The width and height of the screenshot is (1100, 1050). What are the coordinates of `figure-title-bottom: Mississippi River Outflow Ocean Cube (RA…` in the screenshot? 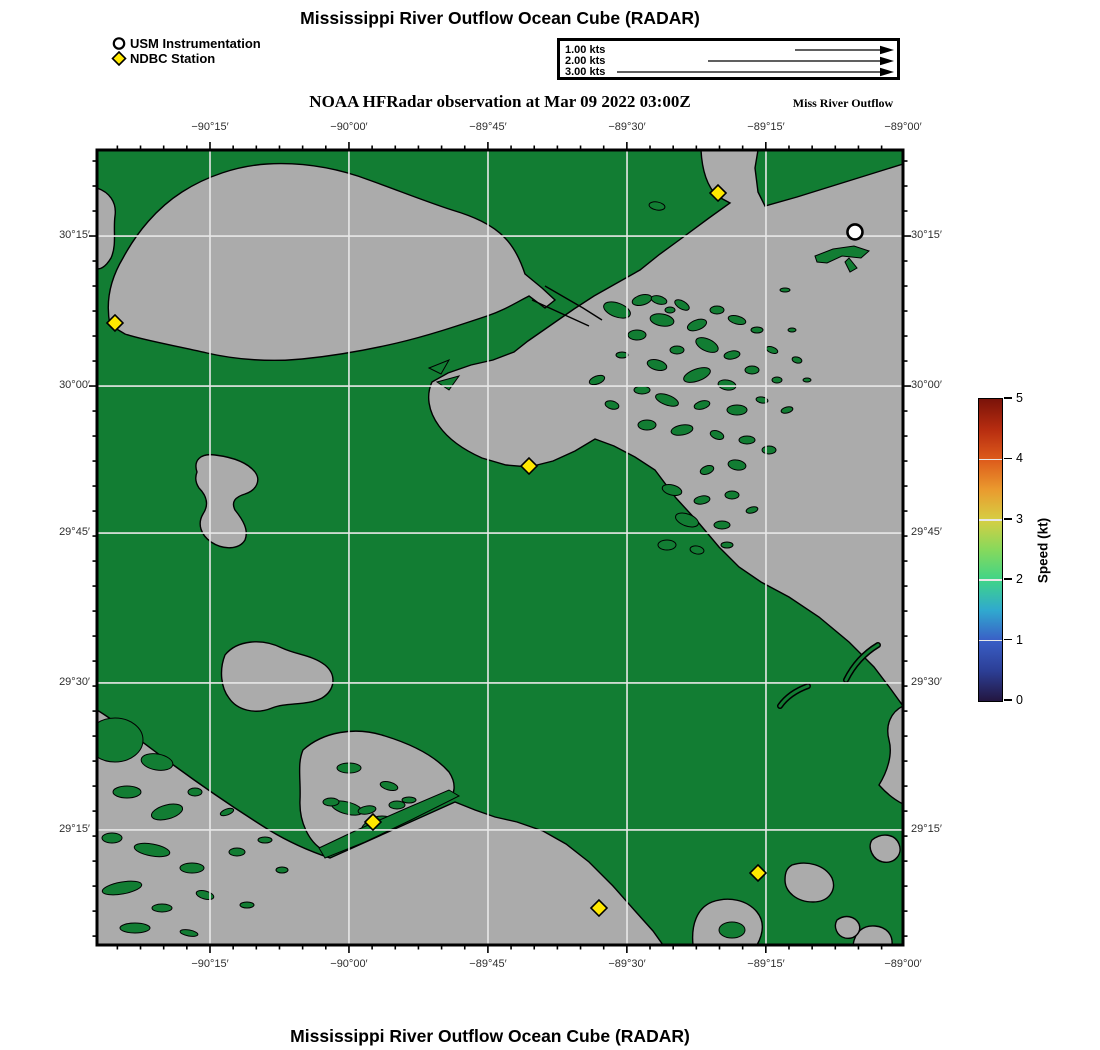 It's located at (490, 1036).